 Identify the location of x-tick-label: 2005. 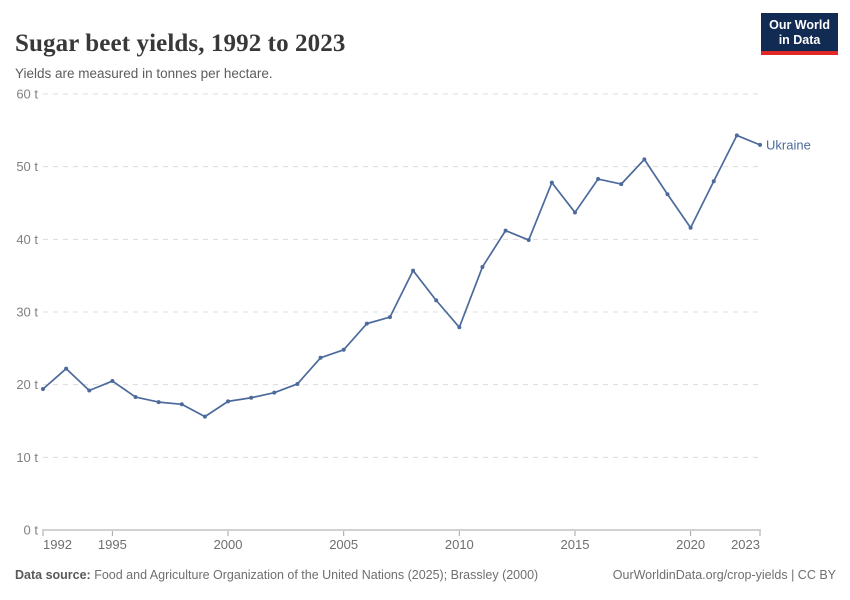
(343, 544).